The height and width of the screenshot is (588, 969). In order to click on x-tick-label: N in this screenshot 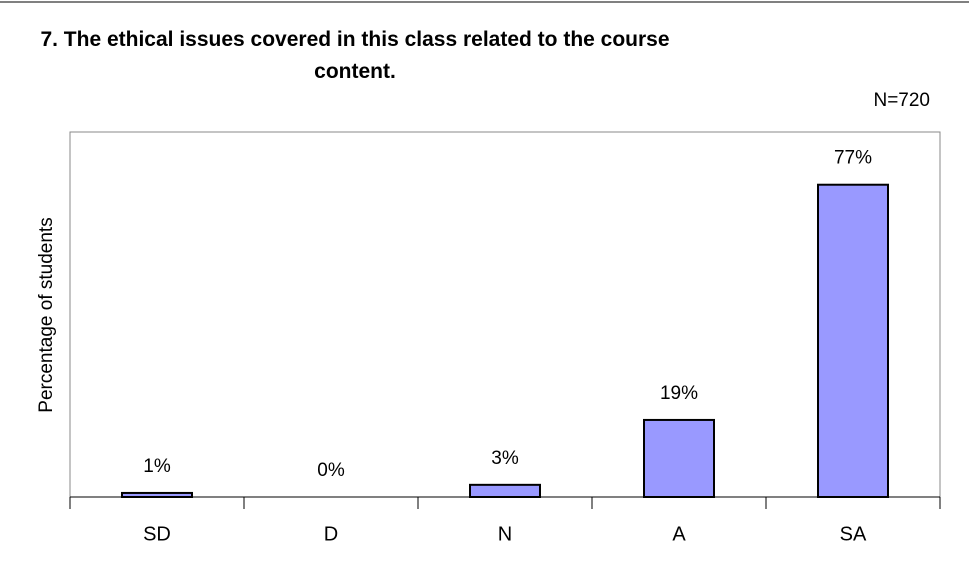, I will do `click(505, 534)`.